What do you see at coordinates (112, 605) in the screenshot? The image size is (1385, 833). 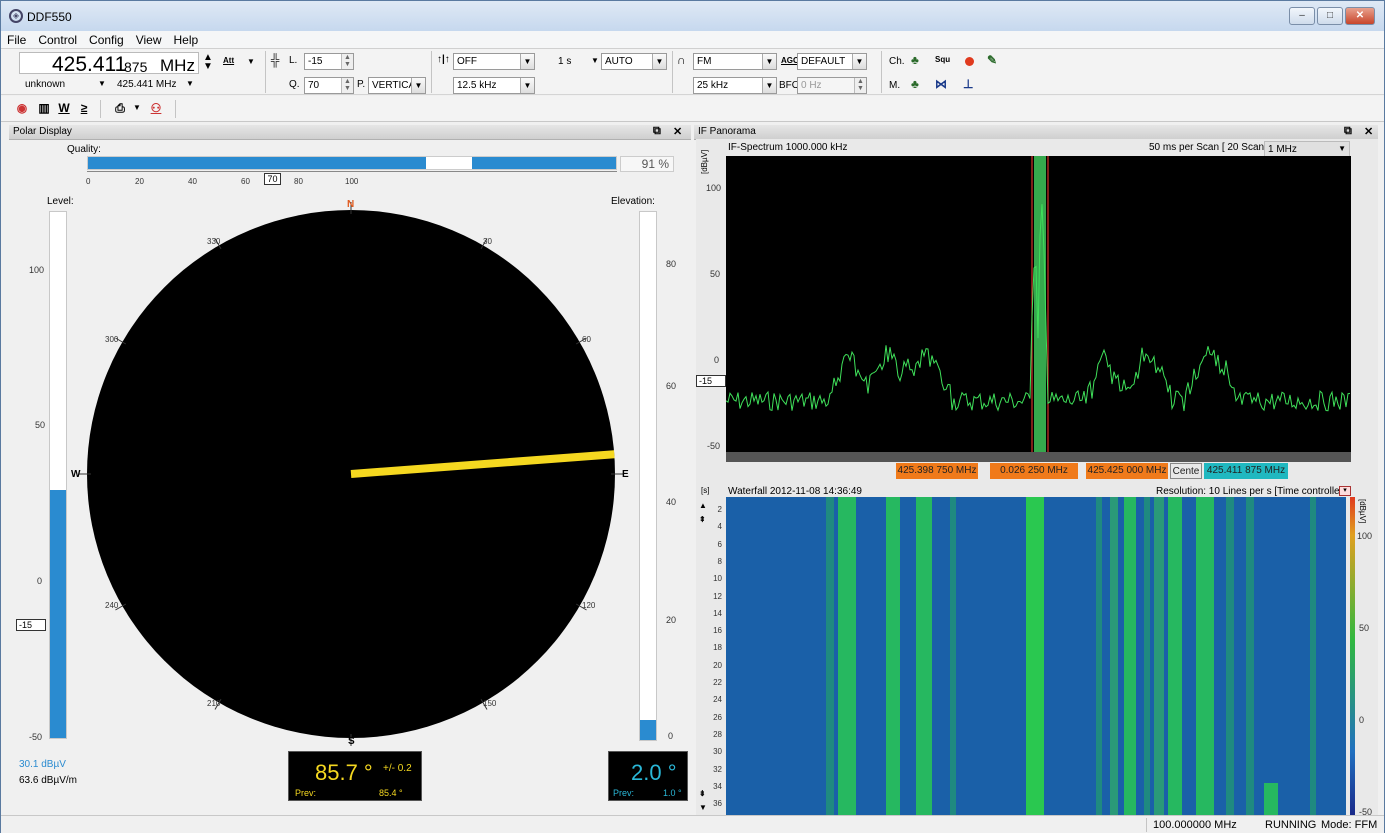 I see `bearing-tick: 240` at bounding box center [112, 605].